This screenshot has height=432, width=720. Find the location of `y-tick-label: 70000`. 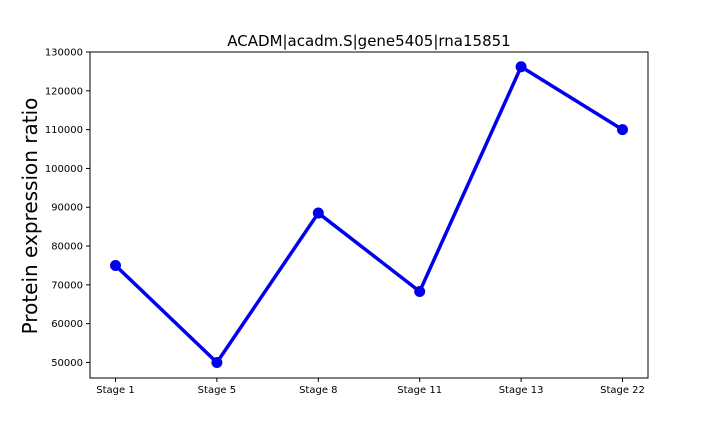

y-tick-label: 70000 is located at coordinates (67, 285).